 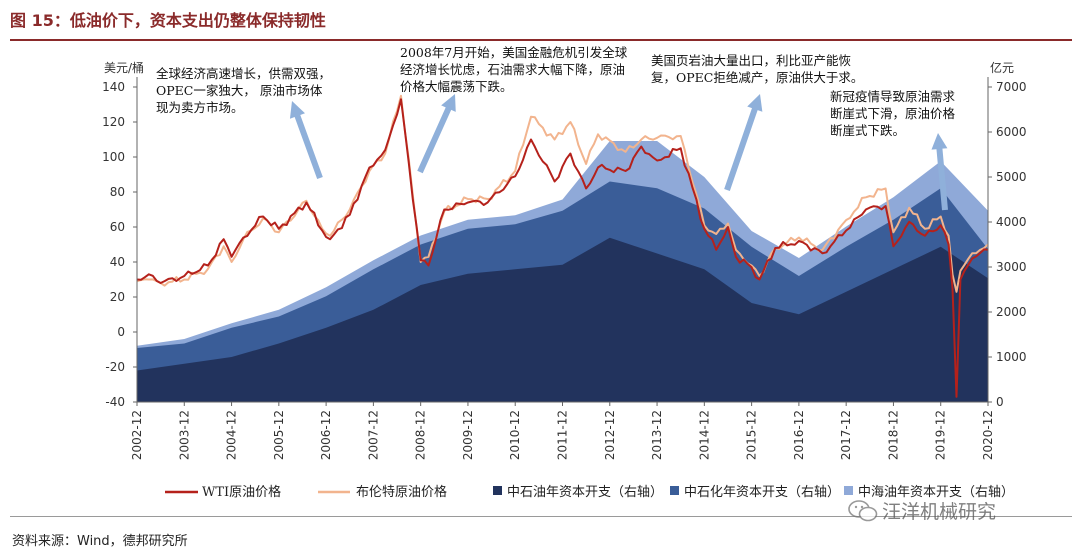 What do you see at coordinates (799, 435) in the screenshot?
I see `x-tick-label: 2016-12` at bounding box center [799, 435].